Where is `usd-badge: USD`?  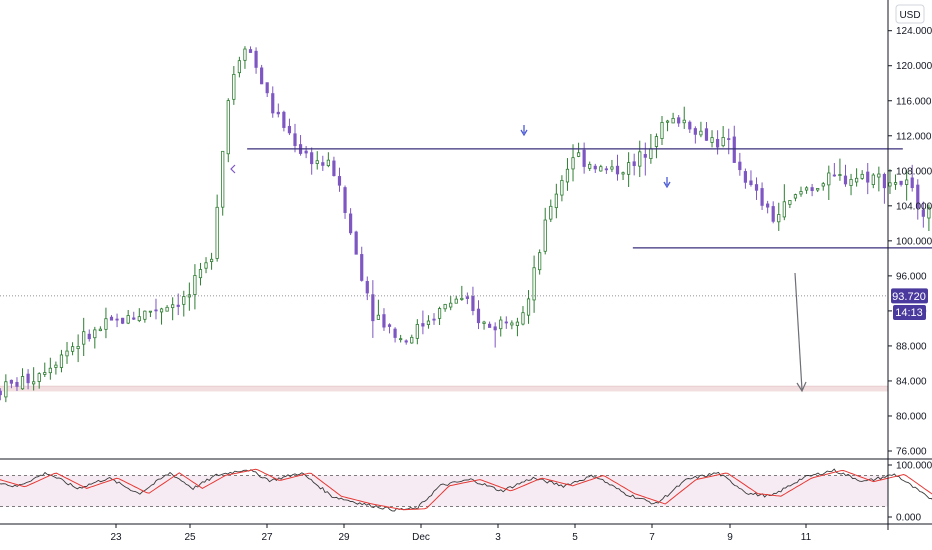
usd-badge: USD is located at coordinates (910, 14).